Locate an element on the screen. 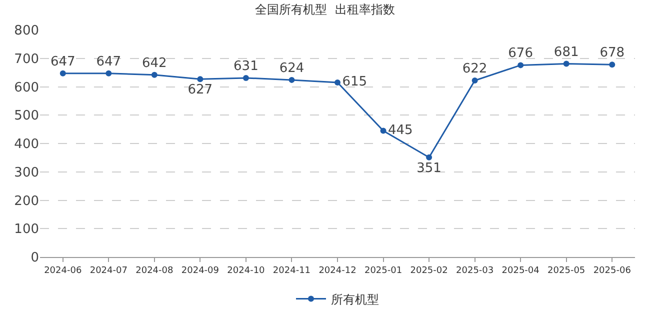  data-label: 678 is located at coordinates (612, 53).